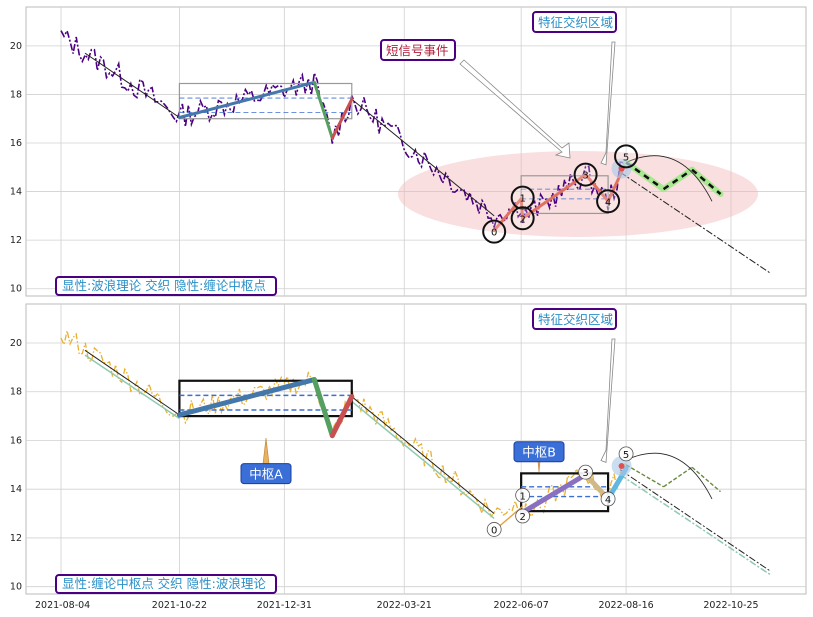  Describe the element at coordinates (730, 605) in the screenshot. I see `x-tick-label: 2022-10-25` at that location.